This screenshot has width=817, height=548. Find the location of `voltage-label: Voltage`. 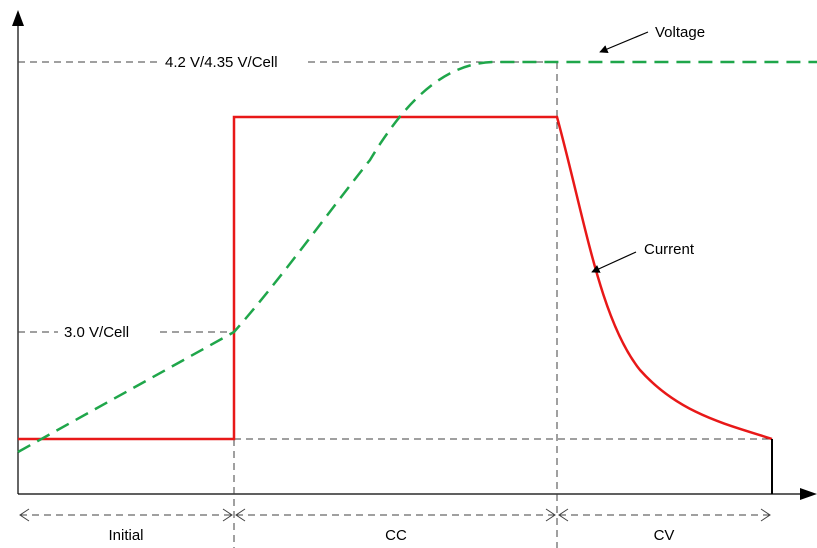

voltage-label: Voltage is located at coordinates (680, 32).